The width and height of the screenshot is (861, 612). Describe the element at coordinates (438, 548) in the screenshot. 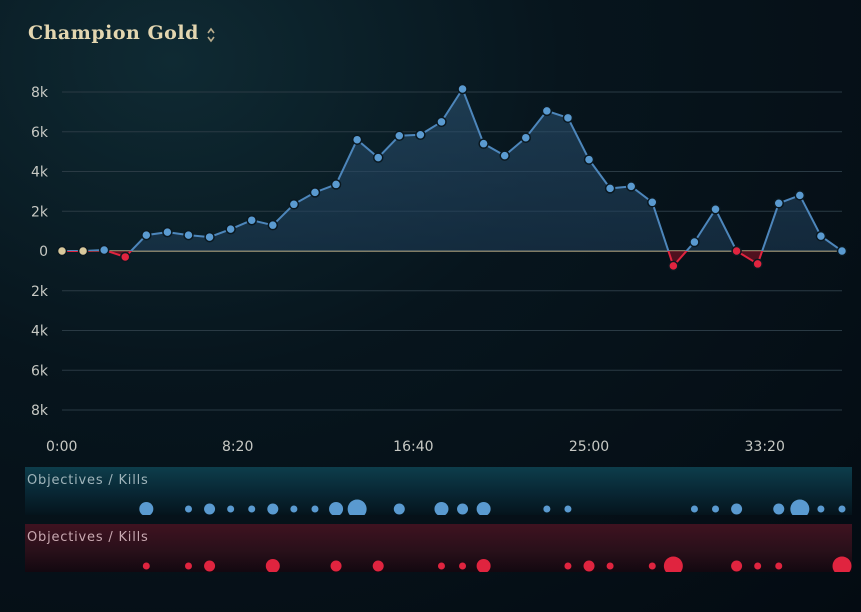

I see `red-objectives-band: Objectives / Kills` at that location.